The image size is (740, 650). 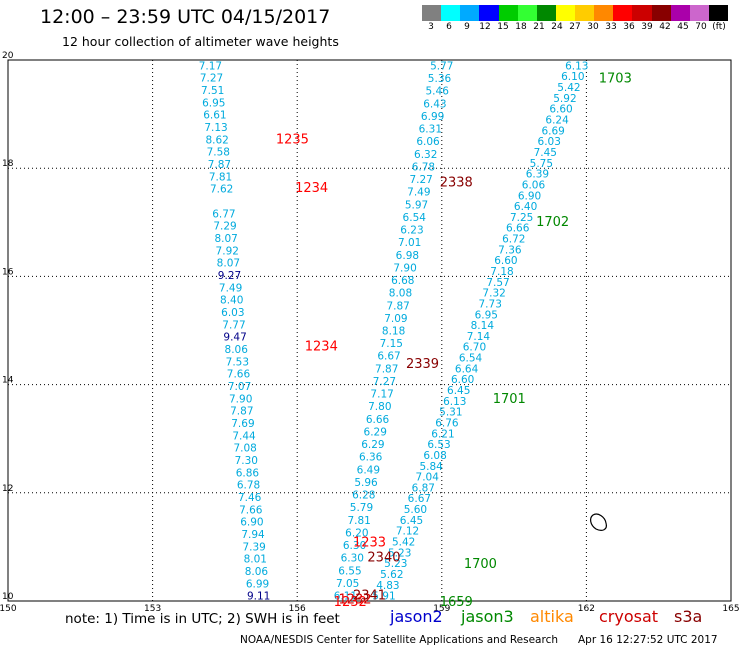 What do you see at coordinates (231, 301) in the screenshot?
I see `wave-height-value: 8.40` at bounding box center [231, 301].